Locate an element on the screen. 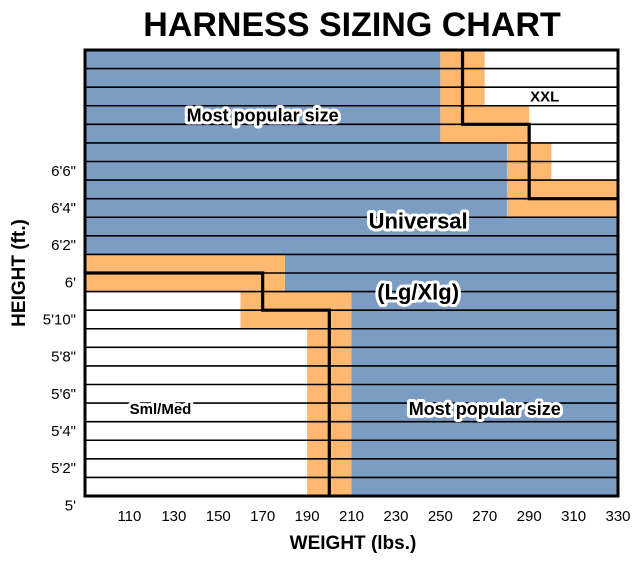 This screenshot has height=561, width=640. x-tick-labels: 110 130 150 170 190 210 230 250 270 290 310 330 is located at coordinates (373, 516).